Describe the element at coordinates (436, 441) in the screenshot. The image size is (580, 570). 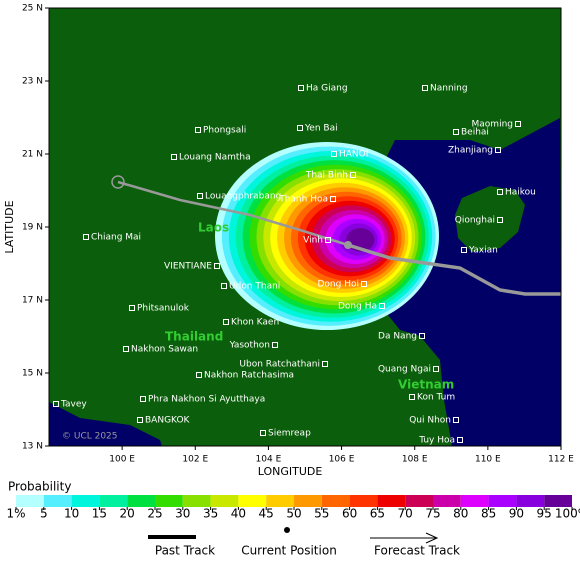
I see `place-label: Tuy Hoa` at that location.